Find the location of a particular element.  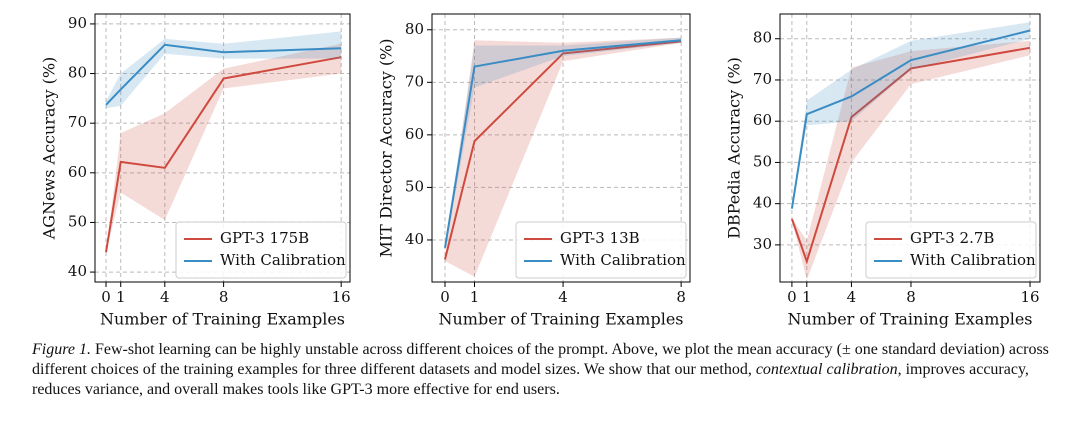

y-tick-label: 90 is located at coordinates (77, 23).